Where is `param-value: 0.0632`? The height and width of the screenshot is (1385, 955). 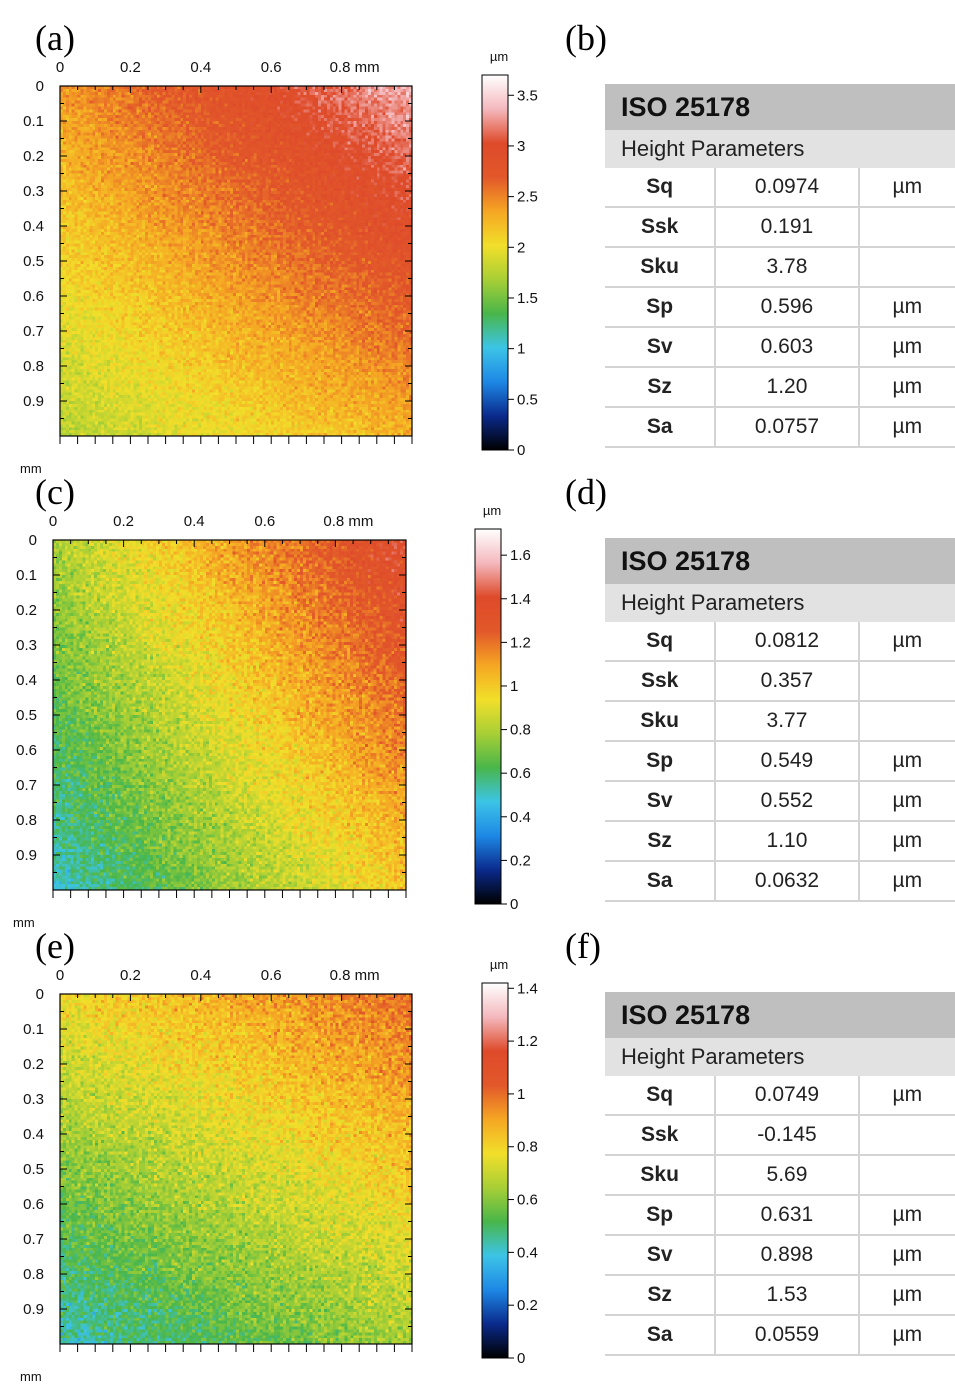
param-value: 0.0632 is located at coordinates (787, 881).